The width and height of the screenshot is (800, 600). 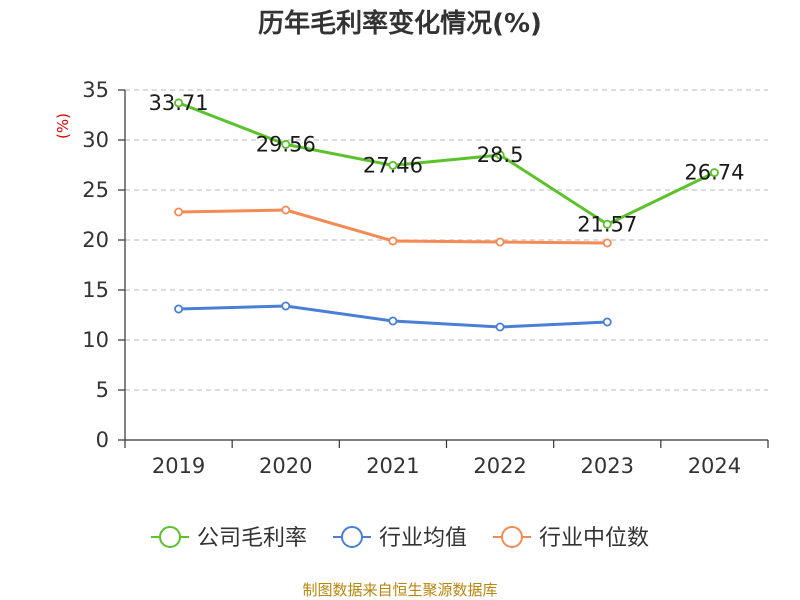 I want to click on y-tick-label: 15, so click(x=95, y=290).